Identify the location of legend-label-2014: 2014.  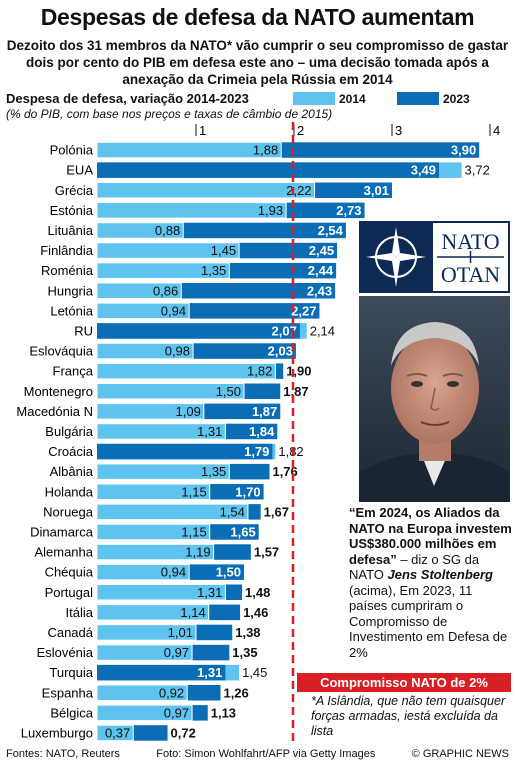
(352, 98).